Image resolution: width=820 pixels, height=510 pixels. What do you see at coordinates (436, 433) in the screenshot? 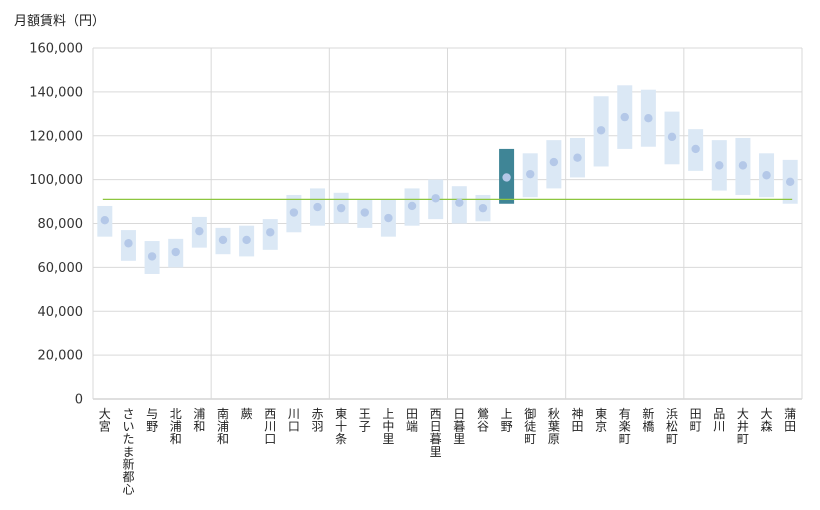
I see `x-tick-label: 西日暮里` at bounding box center [436, 433].